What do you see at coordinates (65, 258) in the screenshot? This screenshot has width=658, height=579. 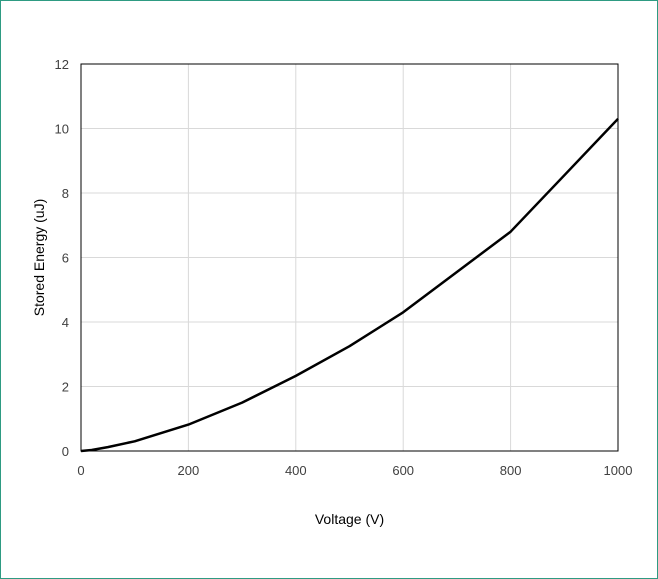 I see `y-tick-label: 6` at bounding box center [65, 258].